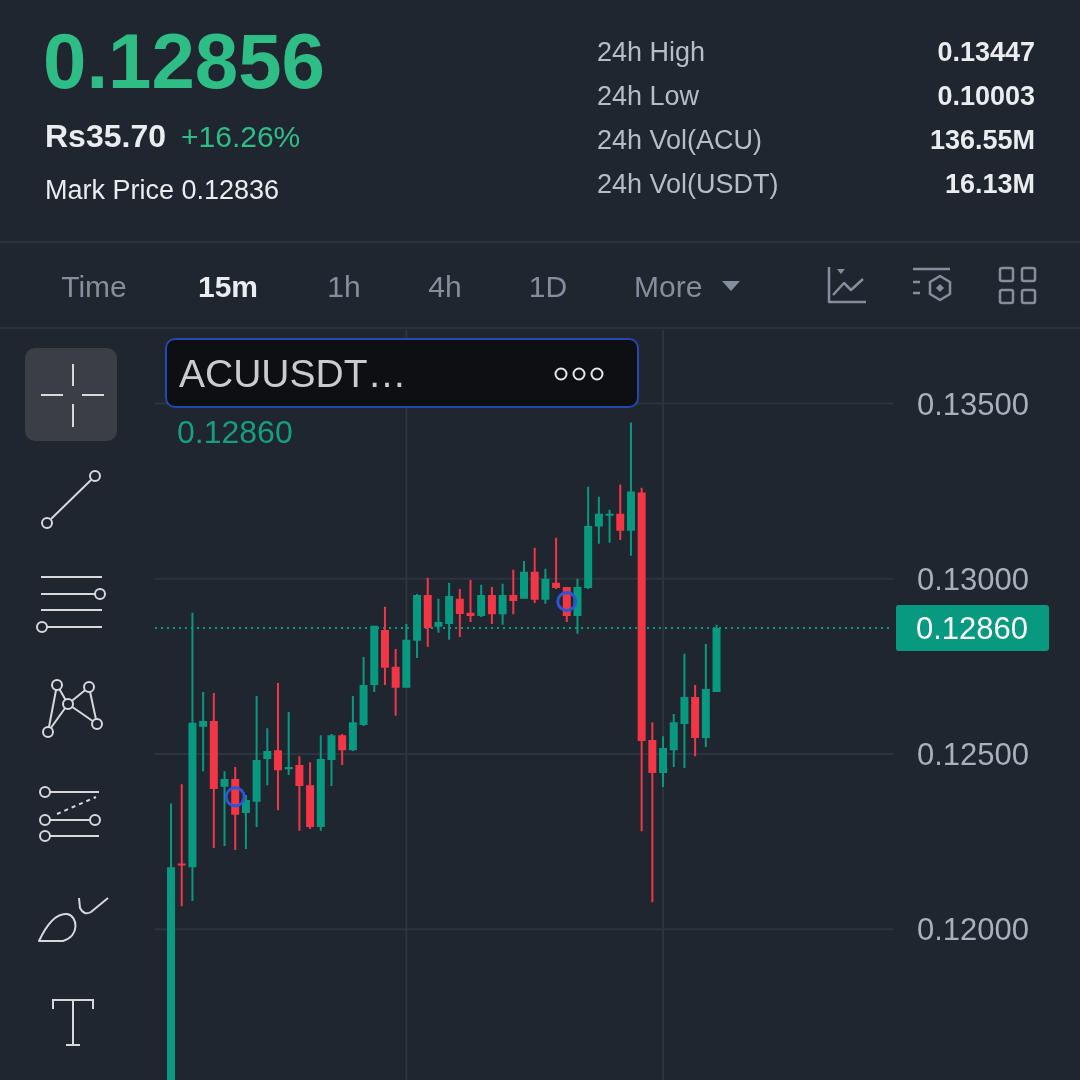  I want to click on text: Time, so click(94, 286).